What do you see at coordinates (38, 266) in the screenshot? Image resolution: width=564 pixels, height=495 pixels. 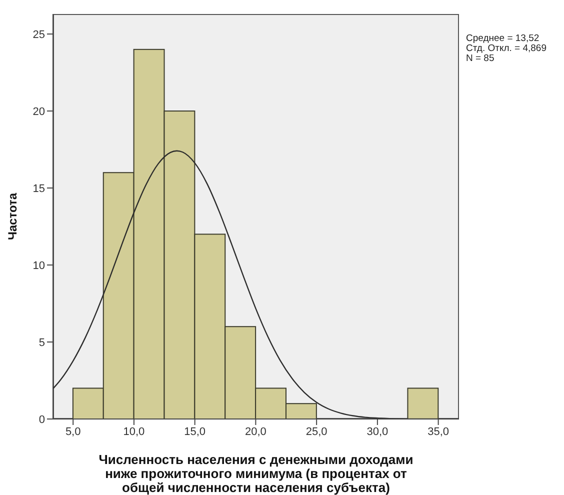 I see `y-tick-label: 10` at bounding box center [38, 266].